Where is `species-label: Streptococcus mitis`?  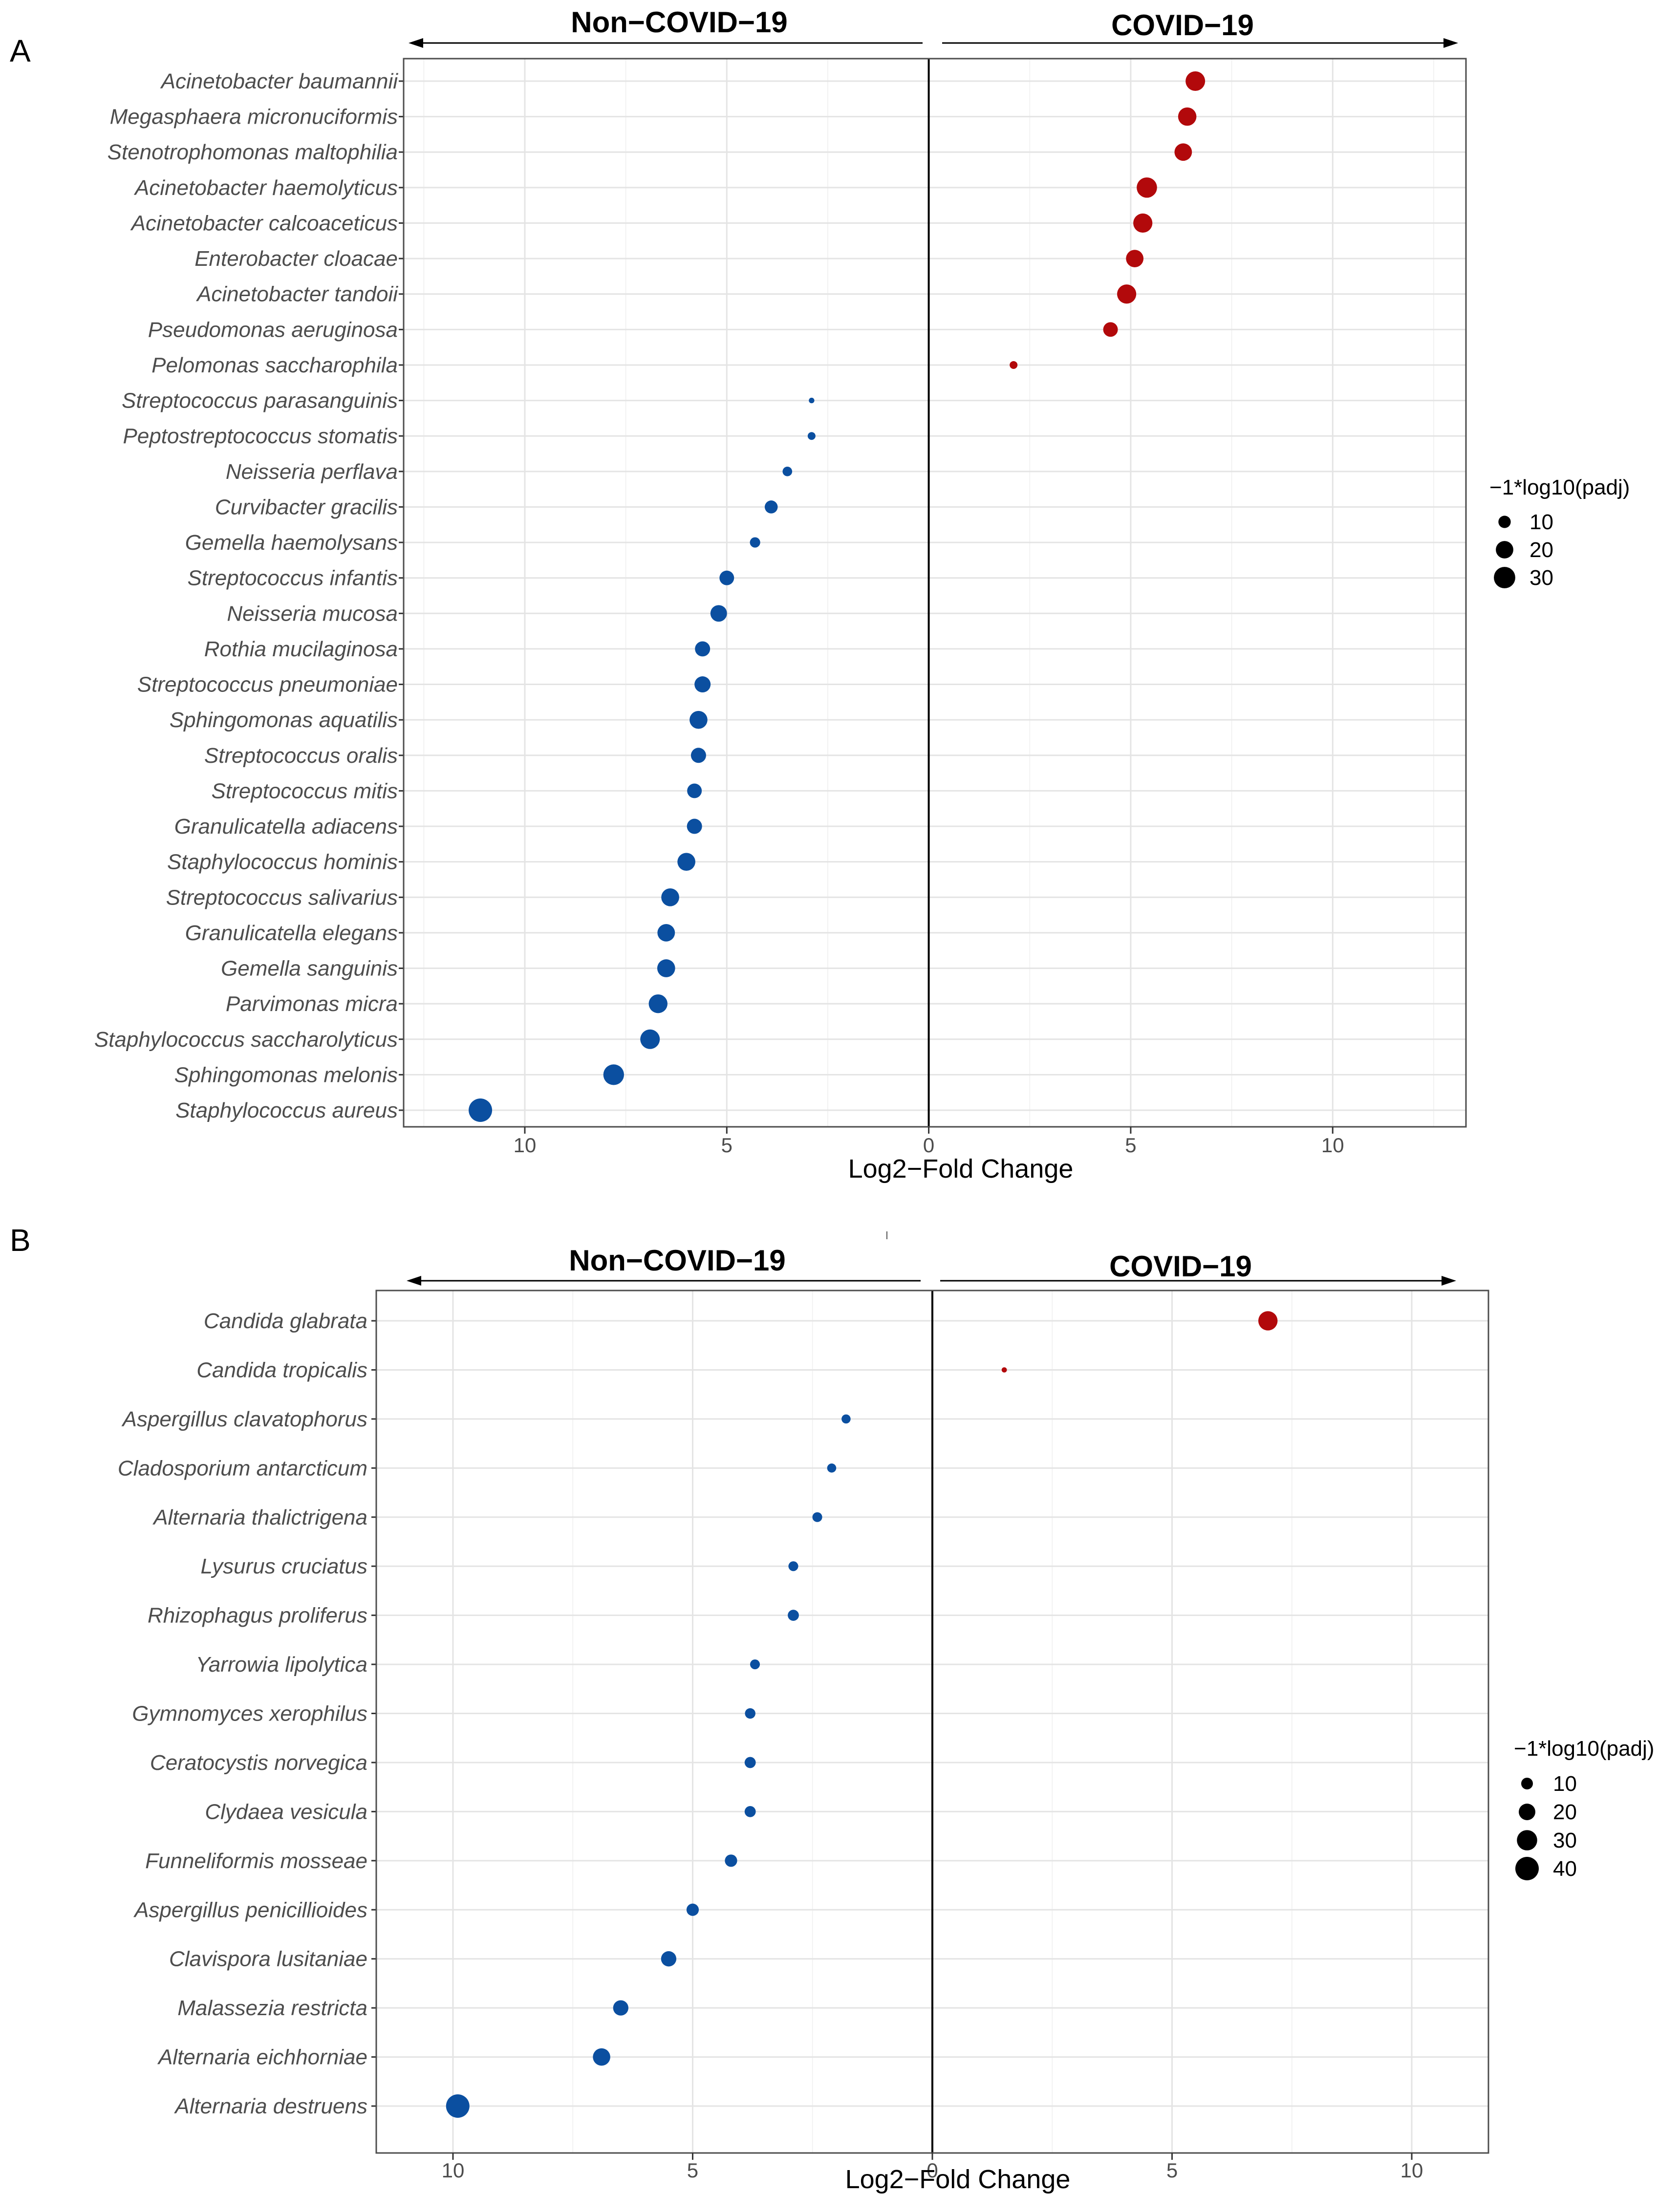 species-label: Streptococcus mitis is located at coordinates (305, 791).